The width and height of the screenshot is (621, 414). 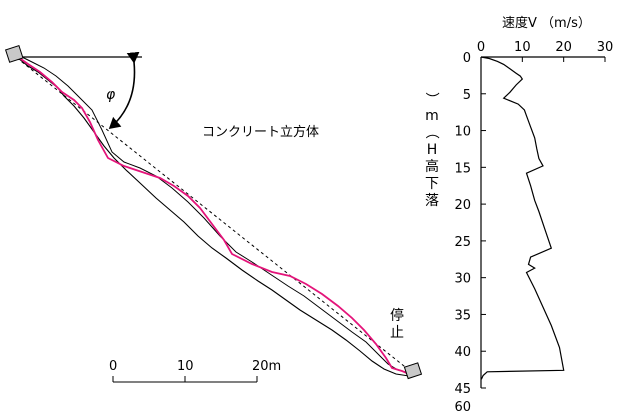 I want to click on y-label-char: 高, so click(x=432, y=166).